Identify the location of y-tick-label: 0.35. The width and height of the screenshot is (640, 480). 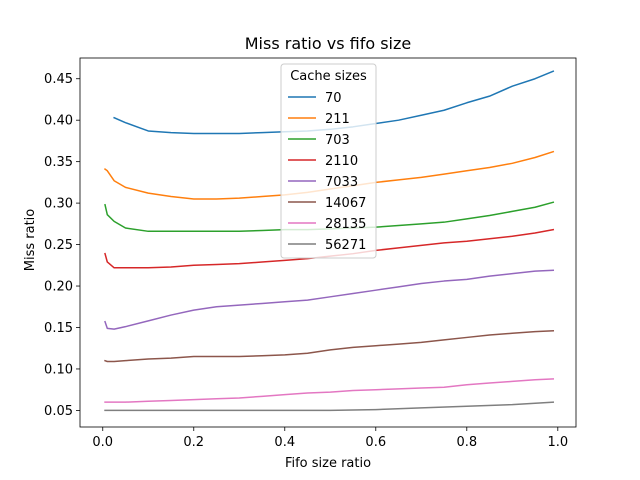
(58, 162).